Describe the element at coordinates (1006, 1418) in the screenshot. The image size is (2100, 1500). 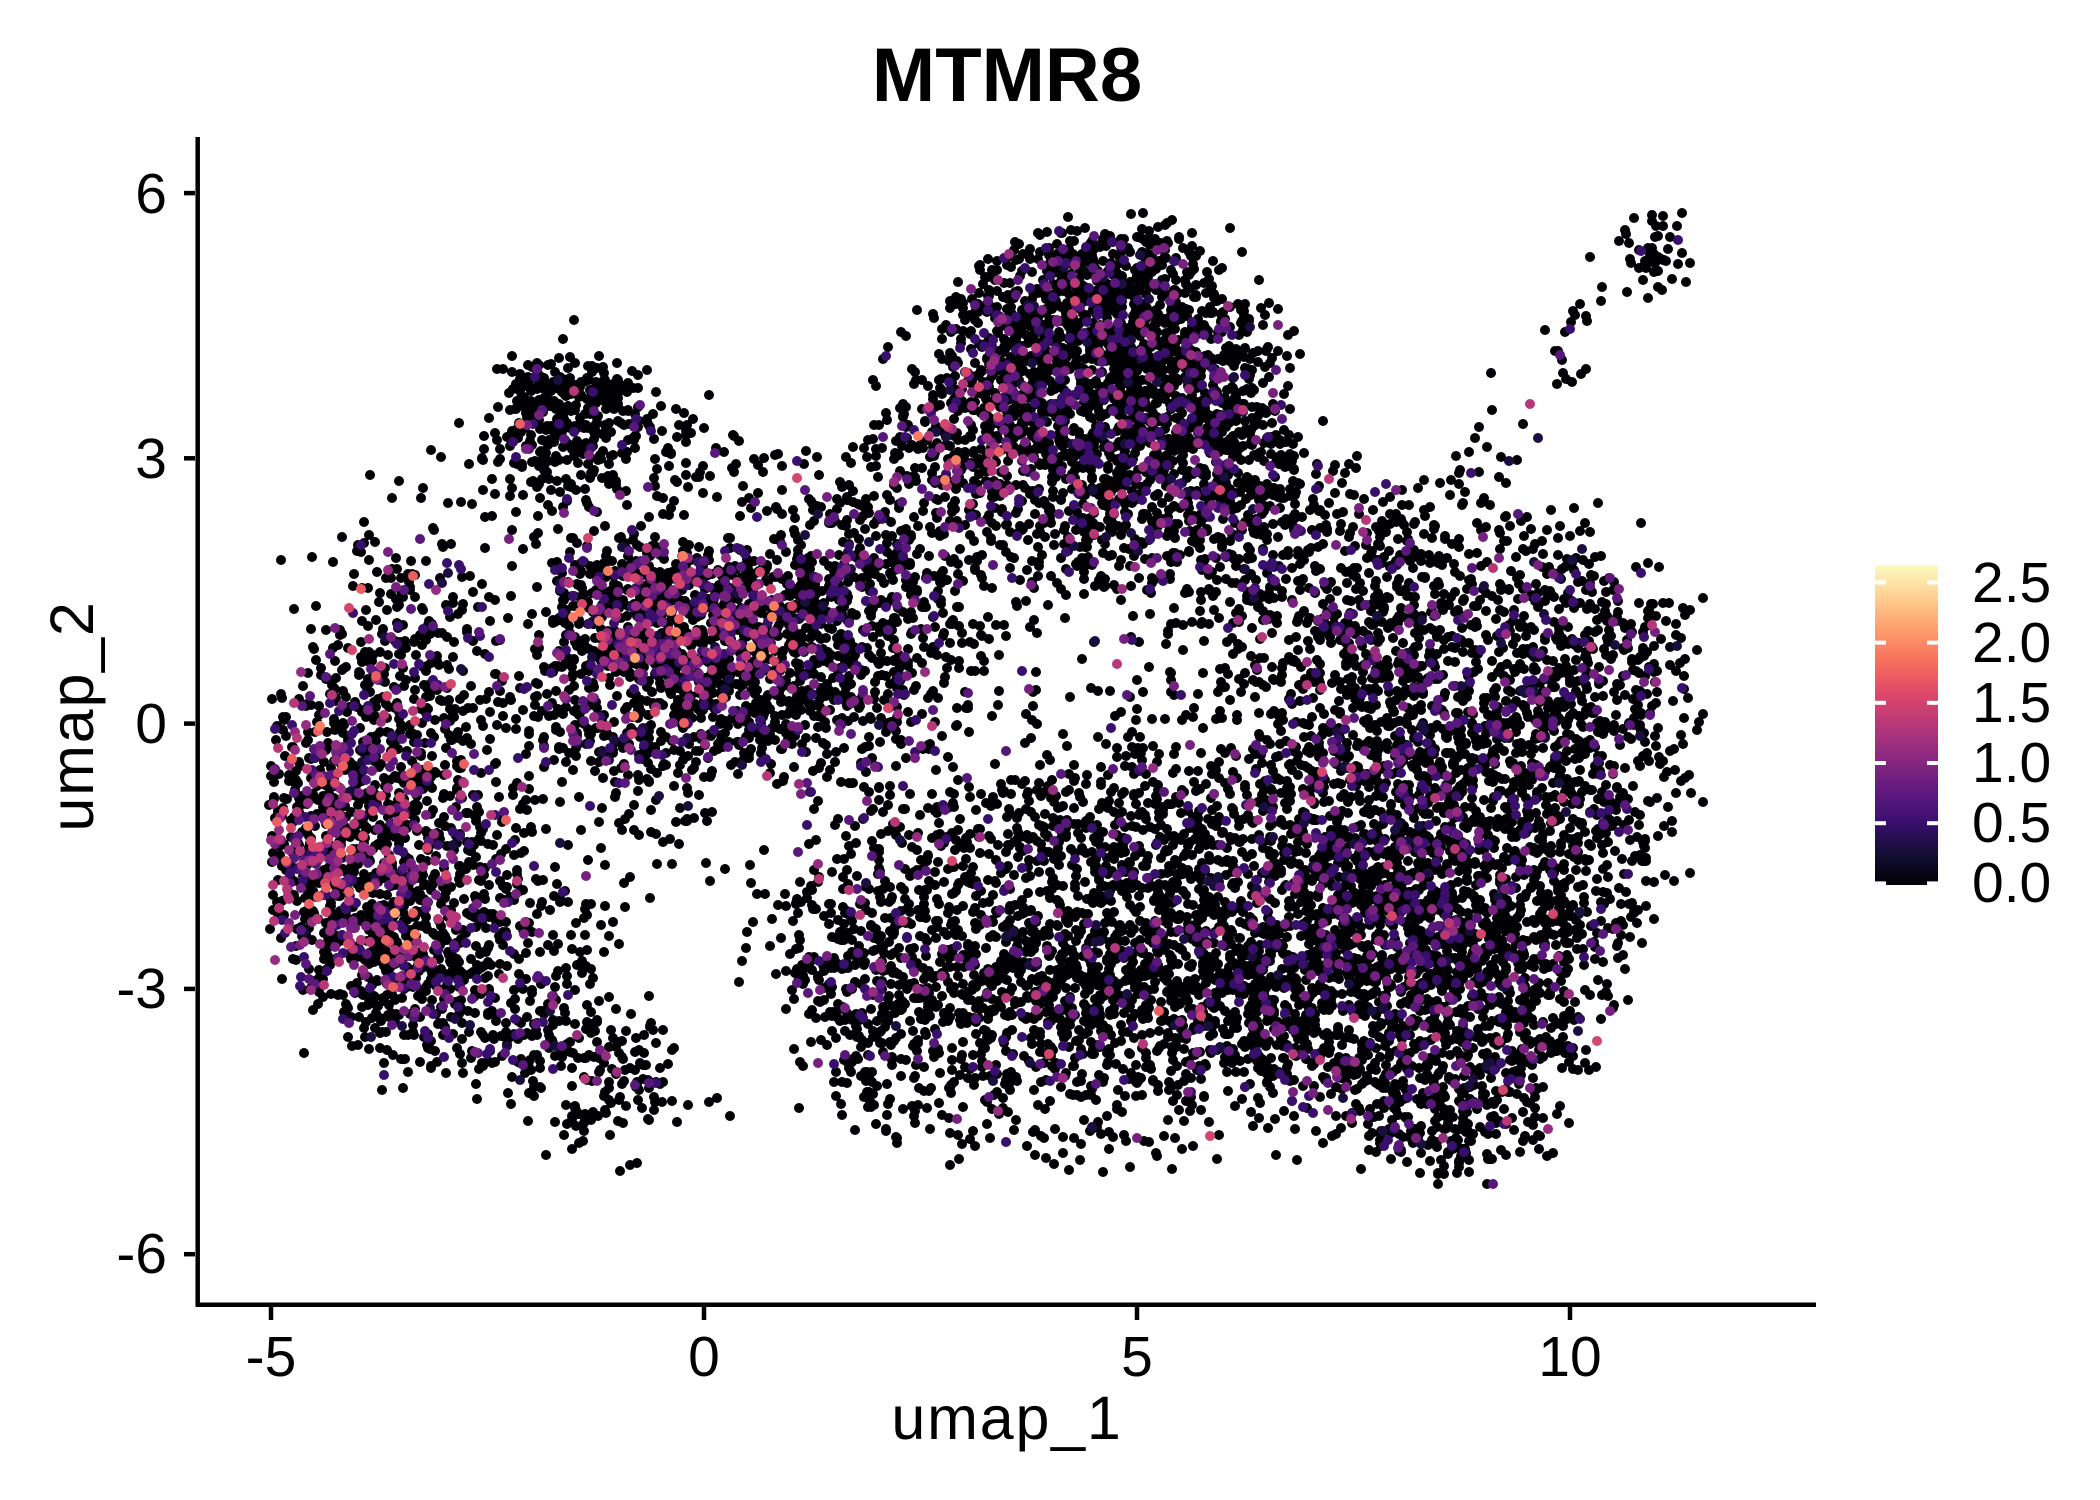
I see `svg-text: umap_1` at that location.